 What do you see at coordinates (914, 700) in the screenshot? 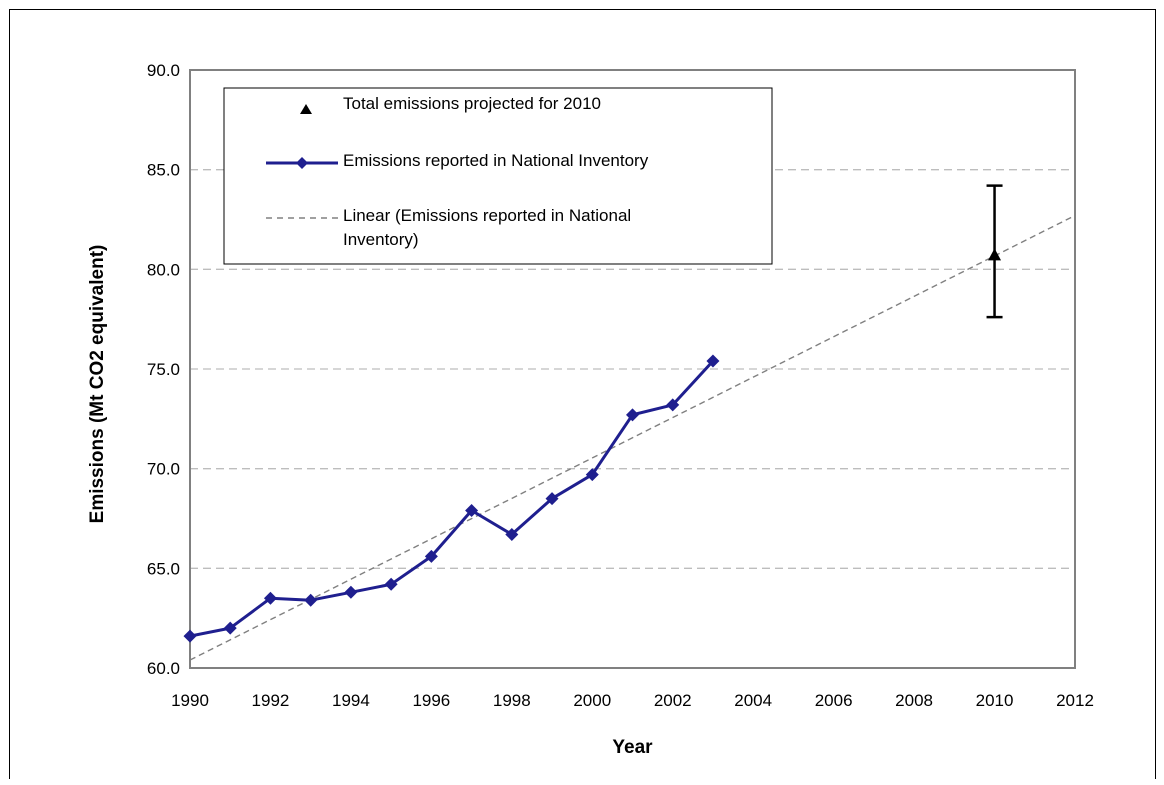
I see `x-tick-label: 2008` at bounding box center [914, 700].